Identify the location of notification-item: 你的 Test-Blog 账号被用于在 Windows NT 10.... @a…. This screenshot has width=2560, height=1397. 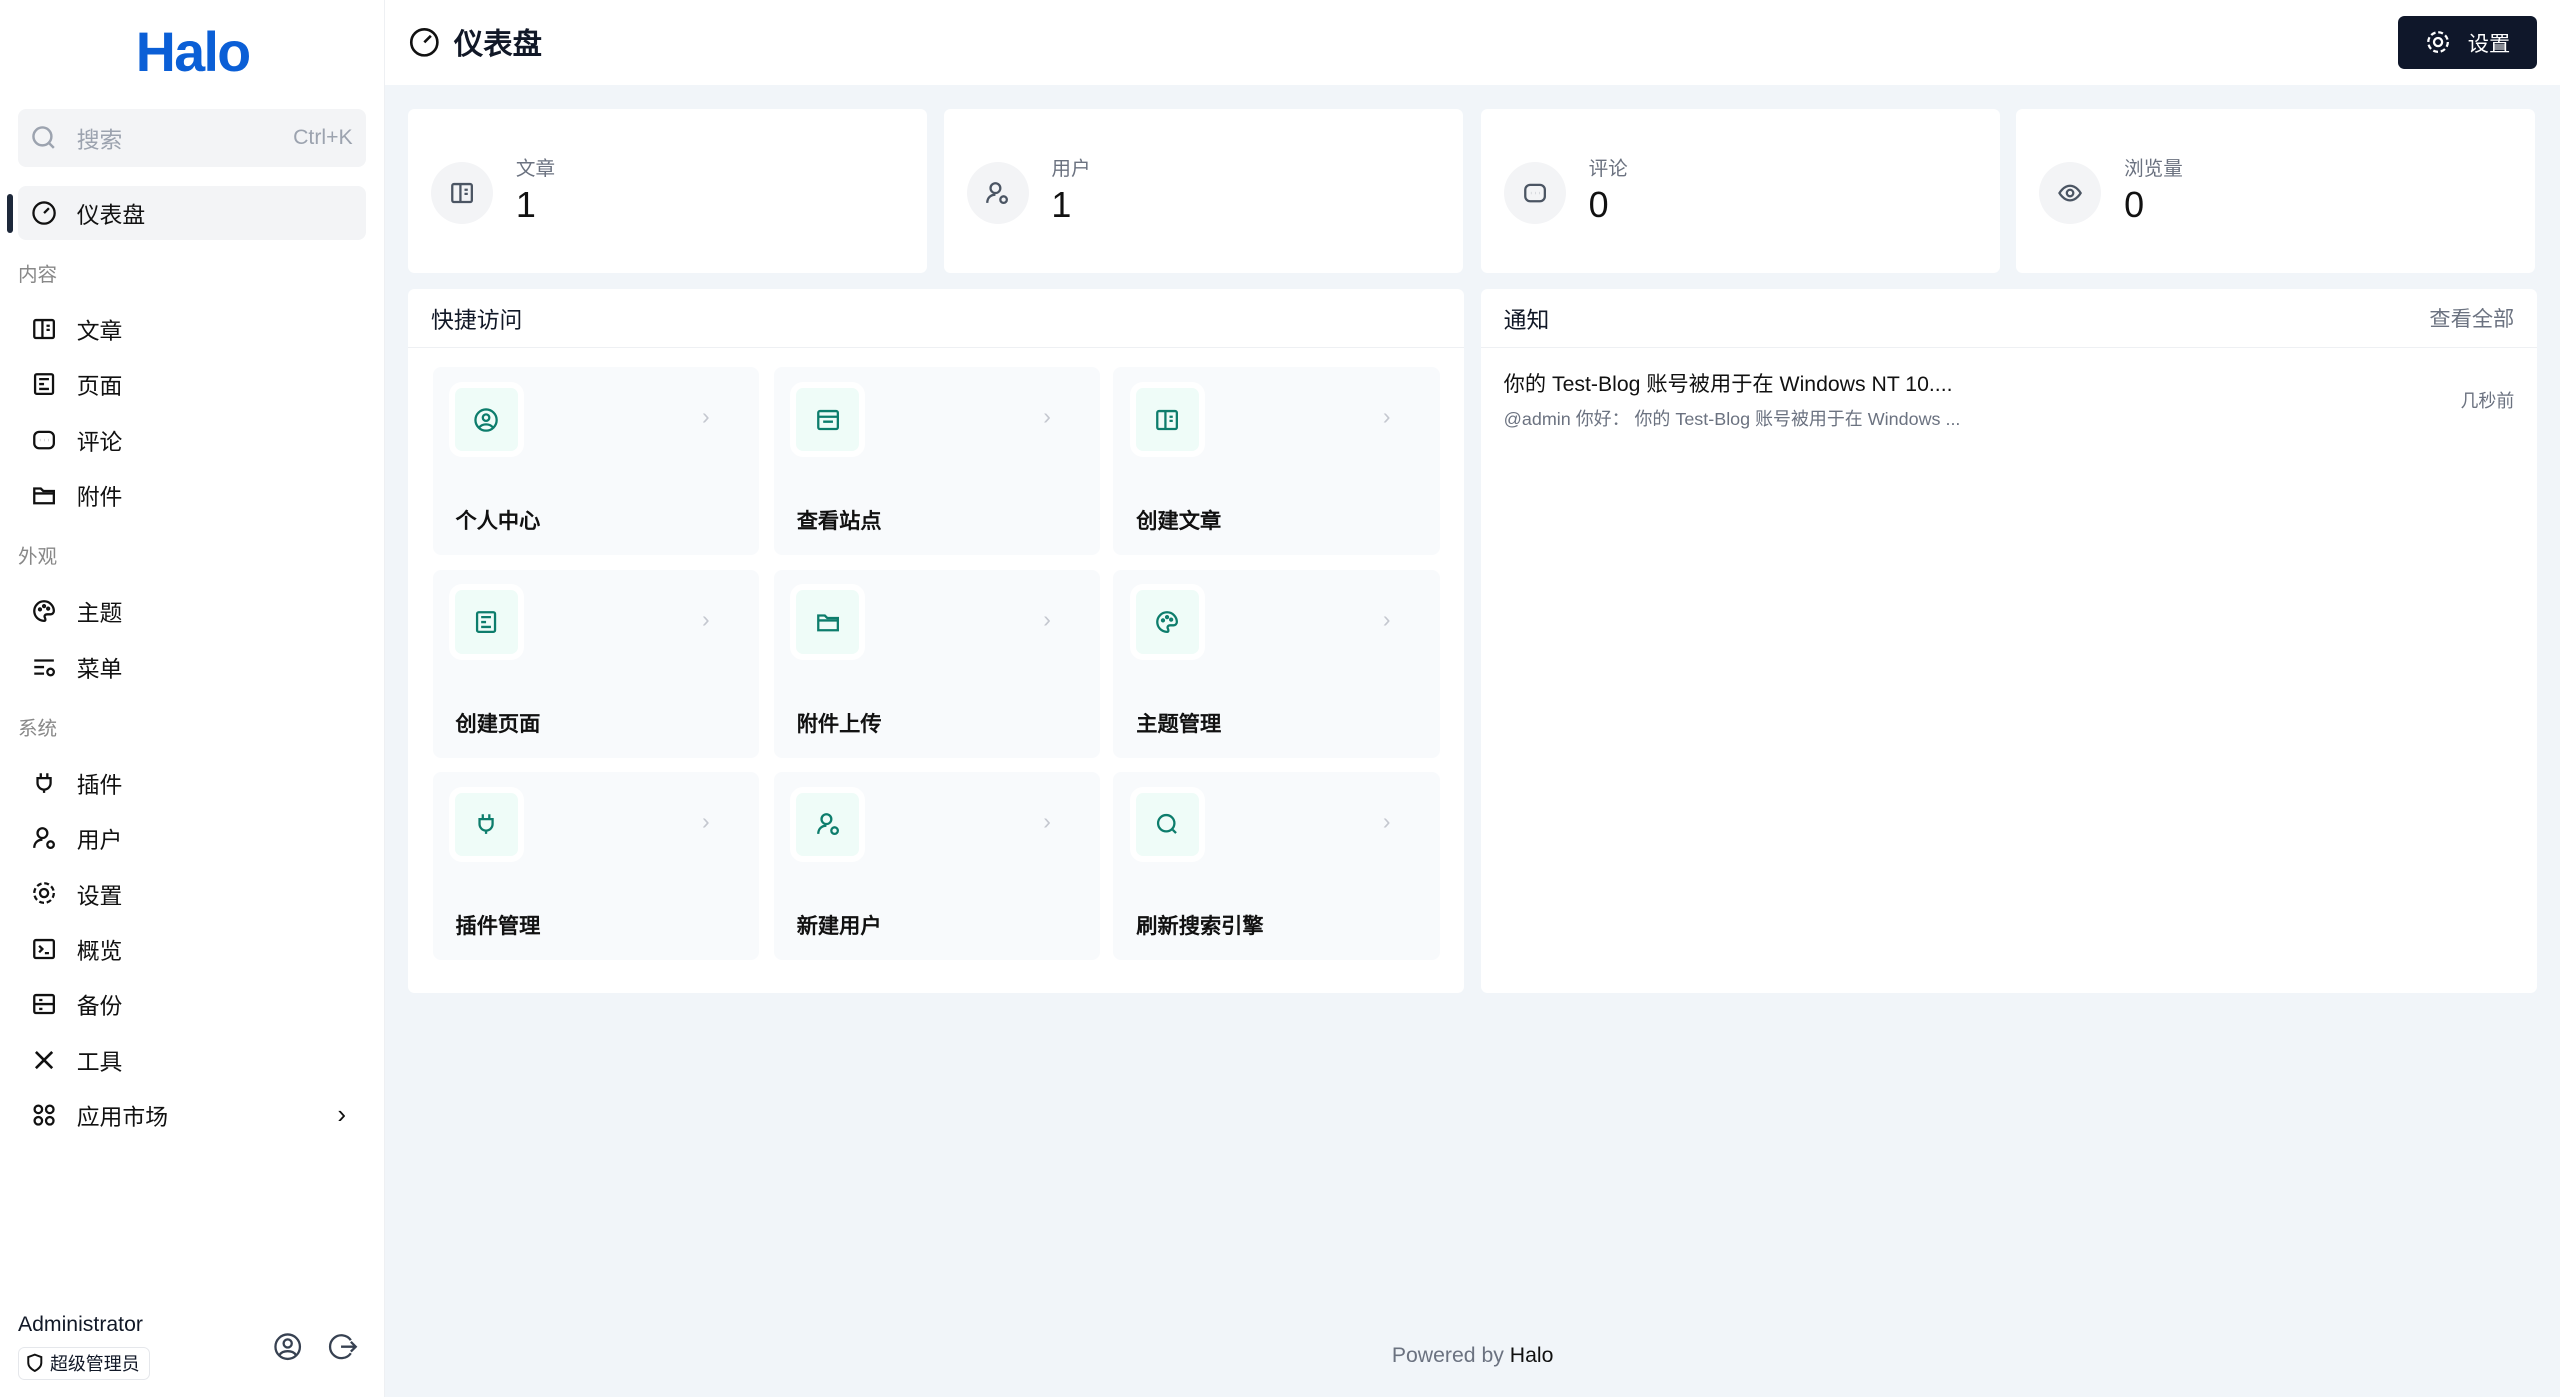
(2009, 399).